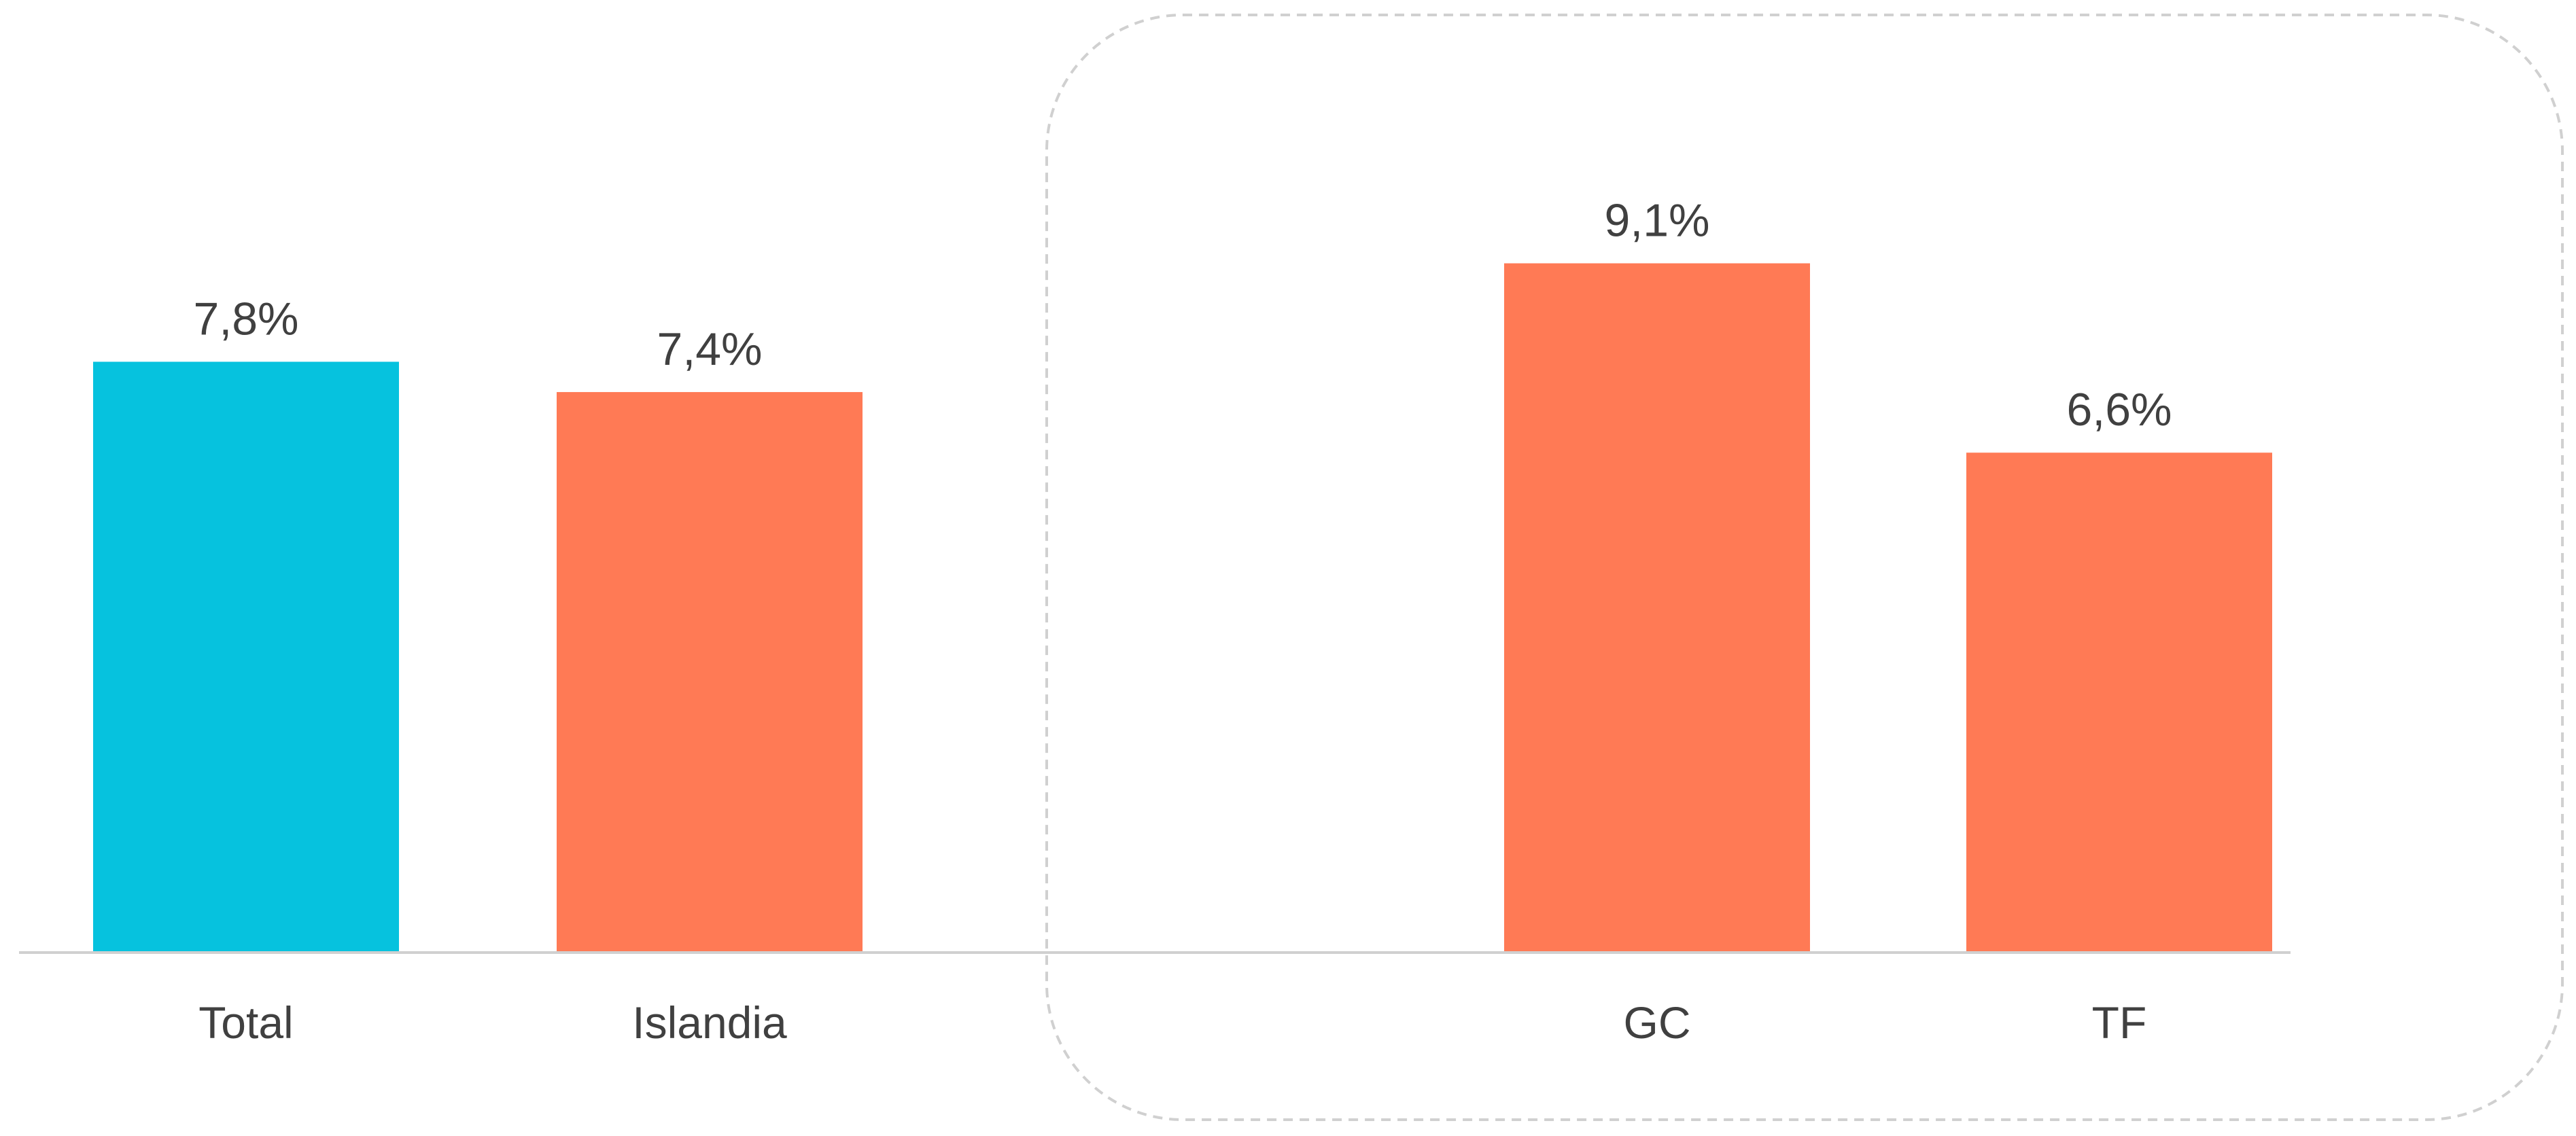 Image resolution: width=2576 pixels, height=1136 pixels. I want to click on category-label-total: Total, so click(245, 1022).